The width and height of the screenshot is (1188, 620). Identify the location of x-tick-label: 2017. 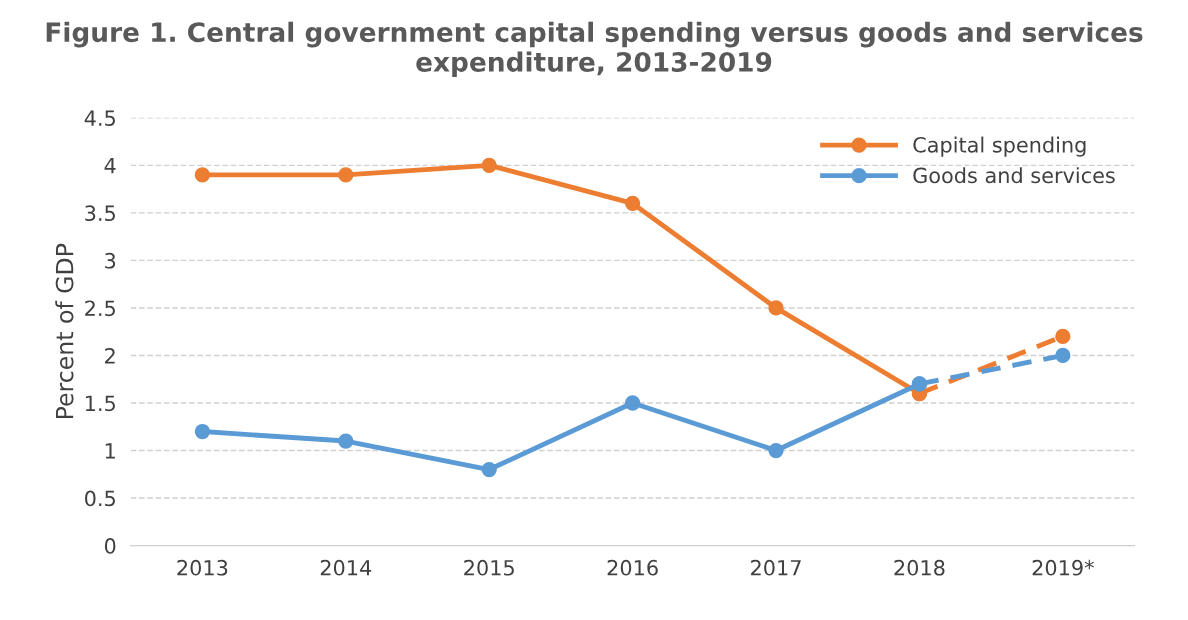
(776, 567).